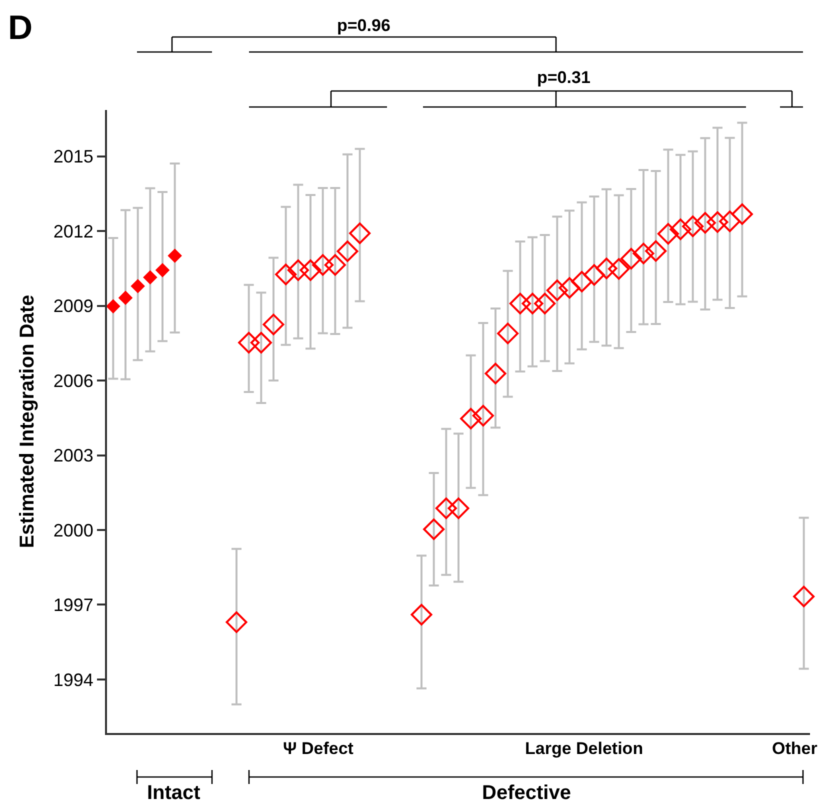 This screenshot has height=806, width=823. Describe the element at coordinates (73, 380) in the screenshot. I see `y-tick-label: 2006` at that location.